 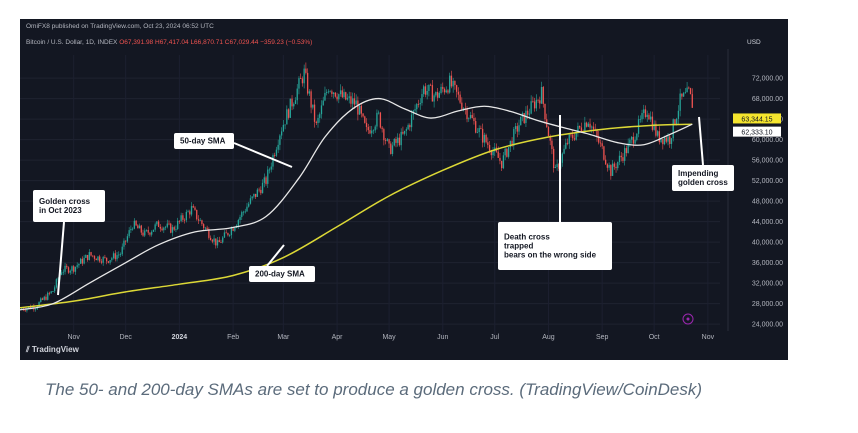 I want to click on annotation-box, so click(x=555, y=246).